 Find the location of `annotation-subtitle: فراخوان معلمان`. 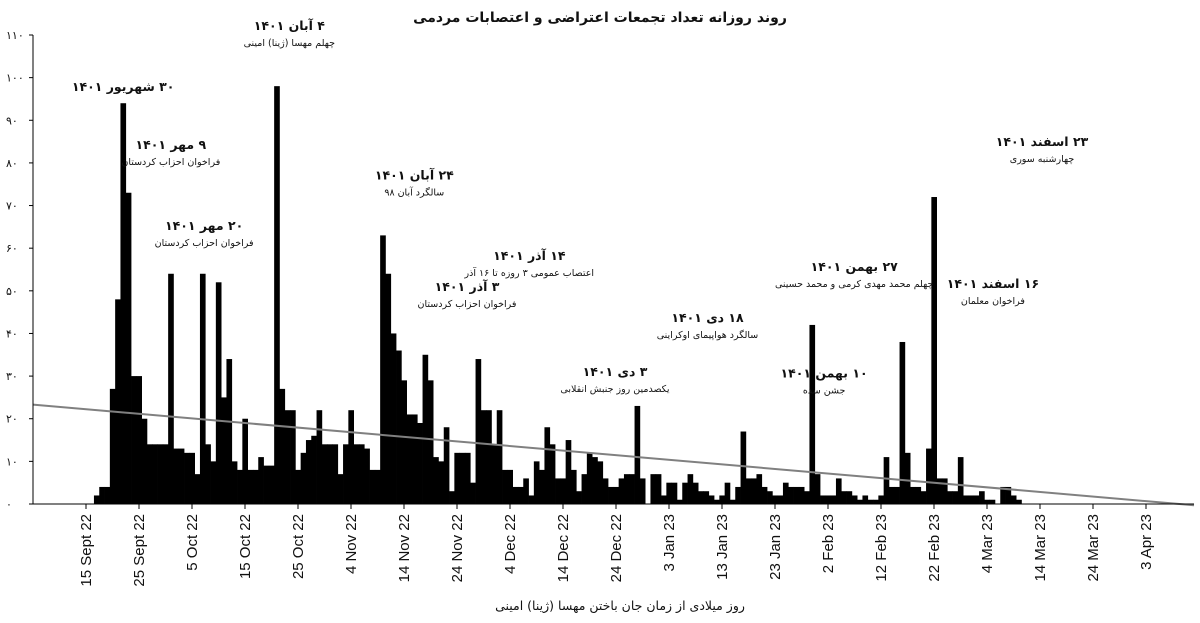

annotation-subtitle: فراخوان معلمان is located at coordinates (993, 301).